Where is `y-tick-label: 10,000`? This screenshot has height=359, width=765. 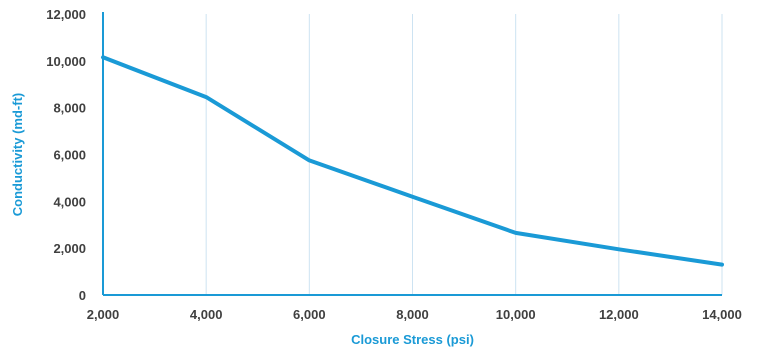
y-tick-label: 10,000 is located at coordinates (66, 61).